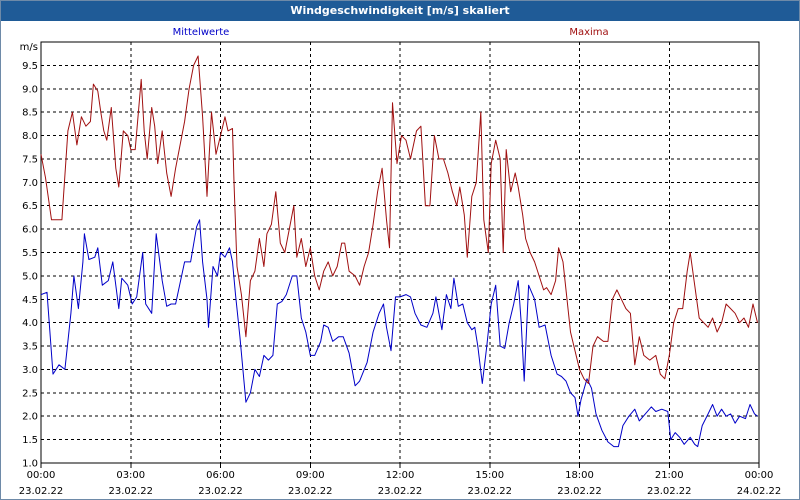  What do you see at coordinates (30, 417) in the screenshot?
I see `y-tick-label: 2.0` at bounding box center [30, 417].